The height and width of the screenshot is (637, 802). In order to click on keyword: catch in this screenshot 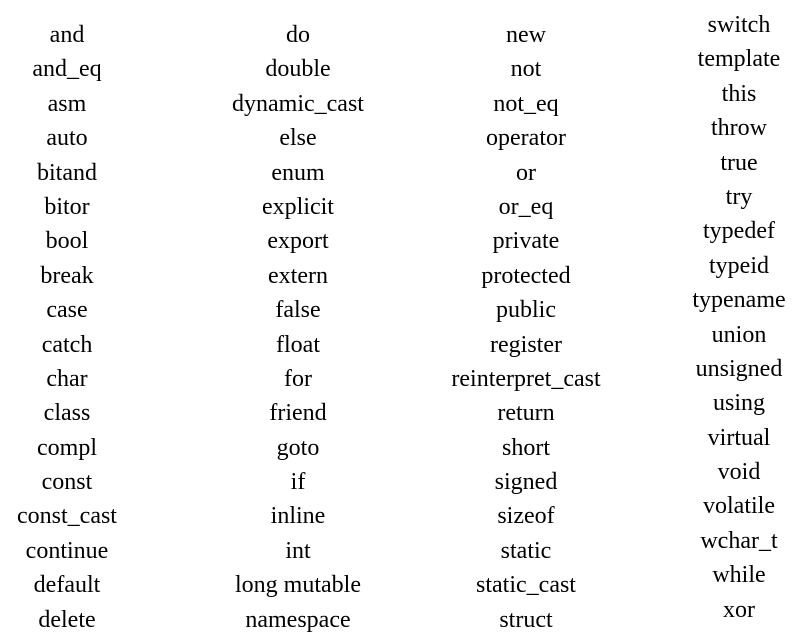, I will do `click(67, 344)`.